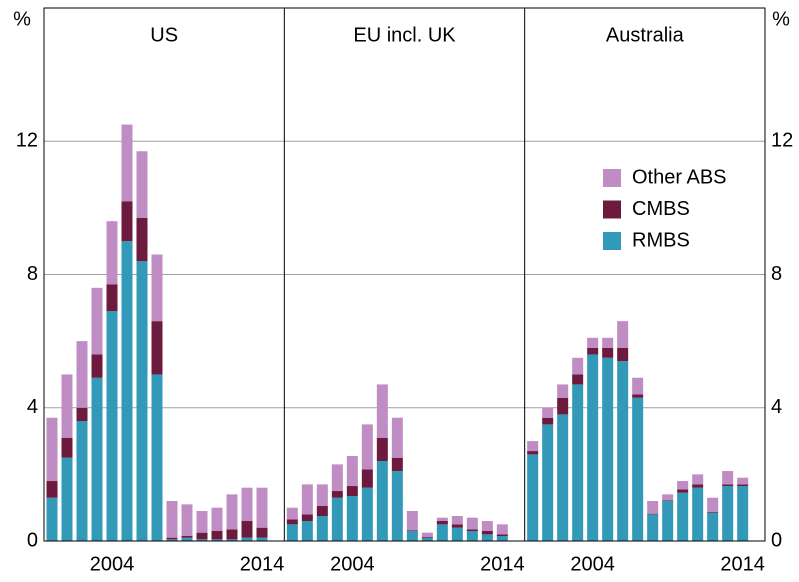  I want to click on panel-title: Australia, so click(645, 35).